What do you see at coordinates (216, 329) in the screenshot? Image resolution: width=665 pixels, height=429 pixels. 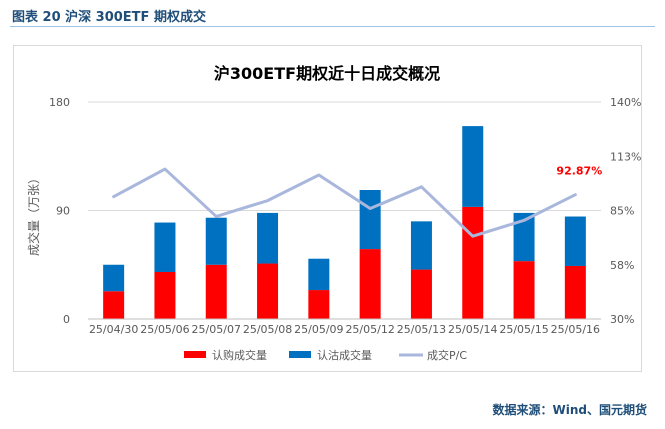 I see `x-tick-label: 25/05/07` at bounding box center [216, 329].